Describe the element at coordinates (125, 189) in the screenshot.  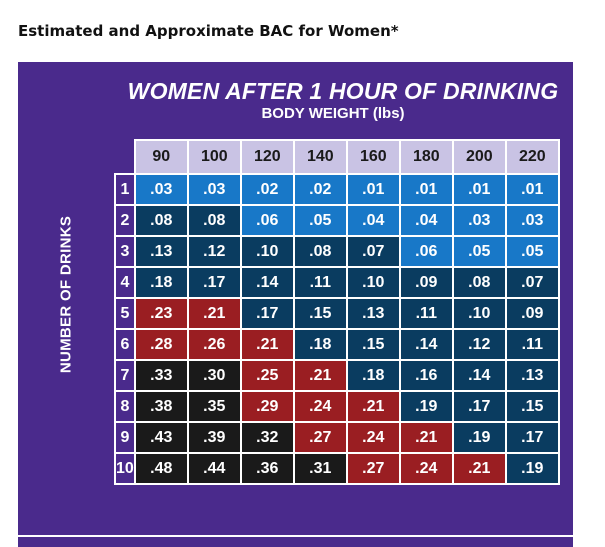
I see `drinks-count-cell: 1` at that location.